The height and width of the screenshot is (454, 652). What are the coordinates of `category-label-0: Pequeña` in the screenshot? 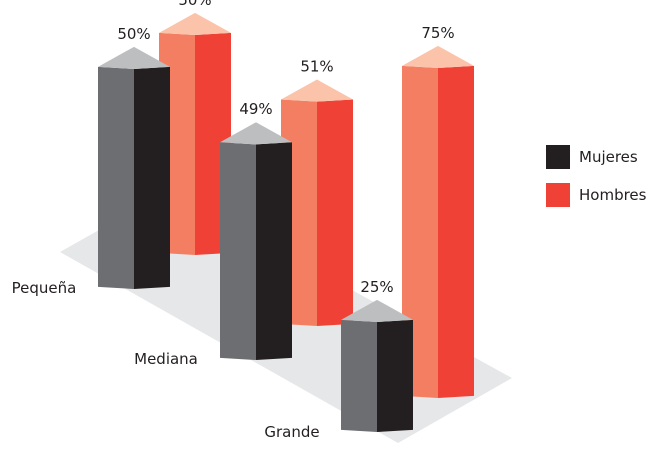 It's located at (44, 288).